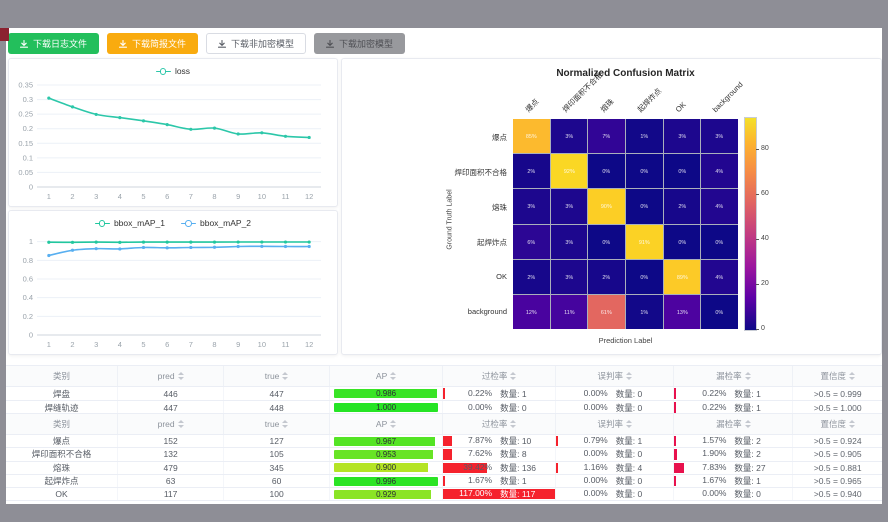  What do you see at coordinates (750, 224) in the screenshot?
I see `matrix-colorbar` at bounding box center [750, 224].